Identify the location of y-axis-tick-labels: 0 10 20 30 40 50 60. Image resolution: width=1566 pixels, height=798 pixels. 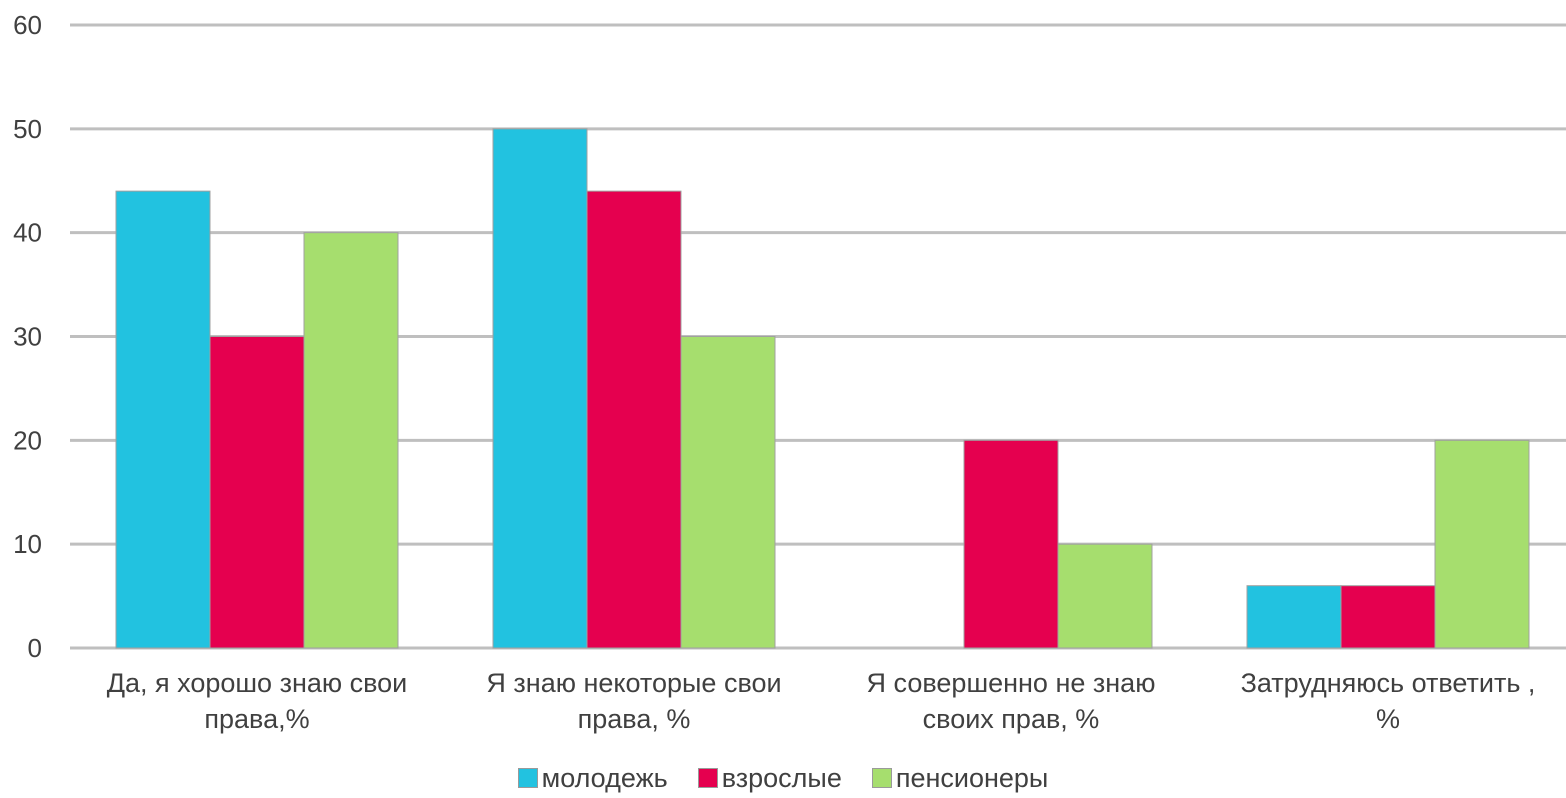
(27, 336).